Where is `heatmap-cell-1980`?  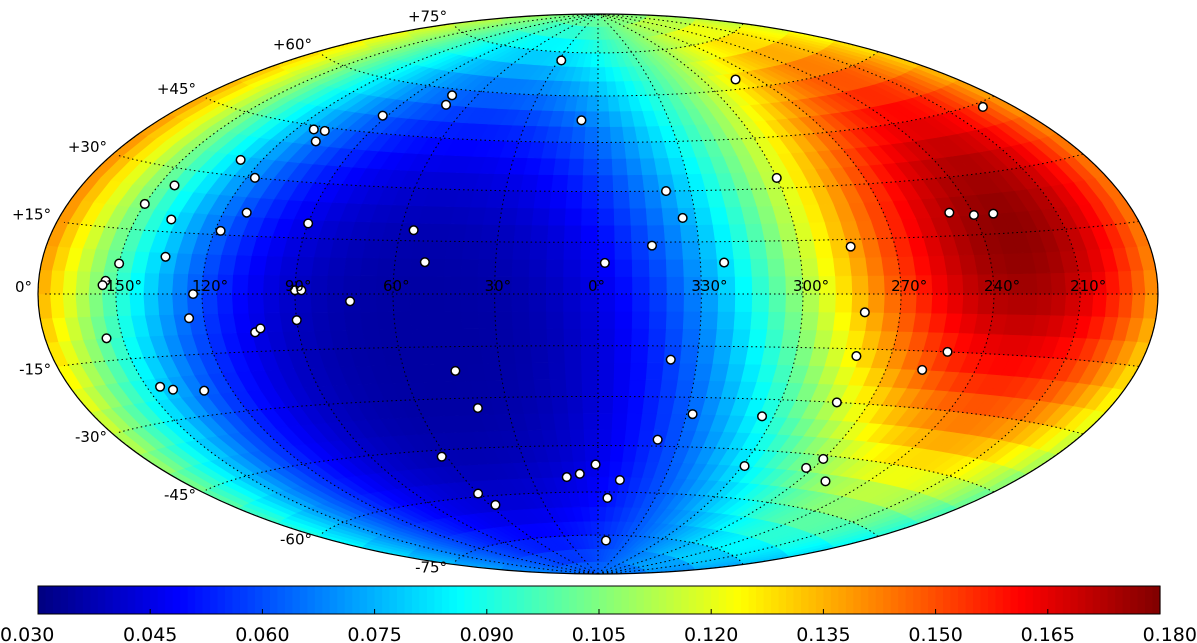 heatmap-cell-1980 is located at coordinates (604, 134).